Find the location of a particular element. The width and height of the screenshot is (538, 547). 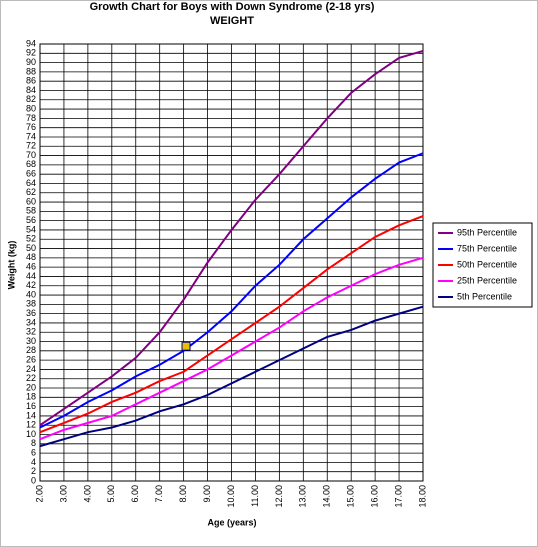

x-tick-label: 15.00 is located at coordinates (351, 496).